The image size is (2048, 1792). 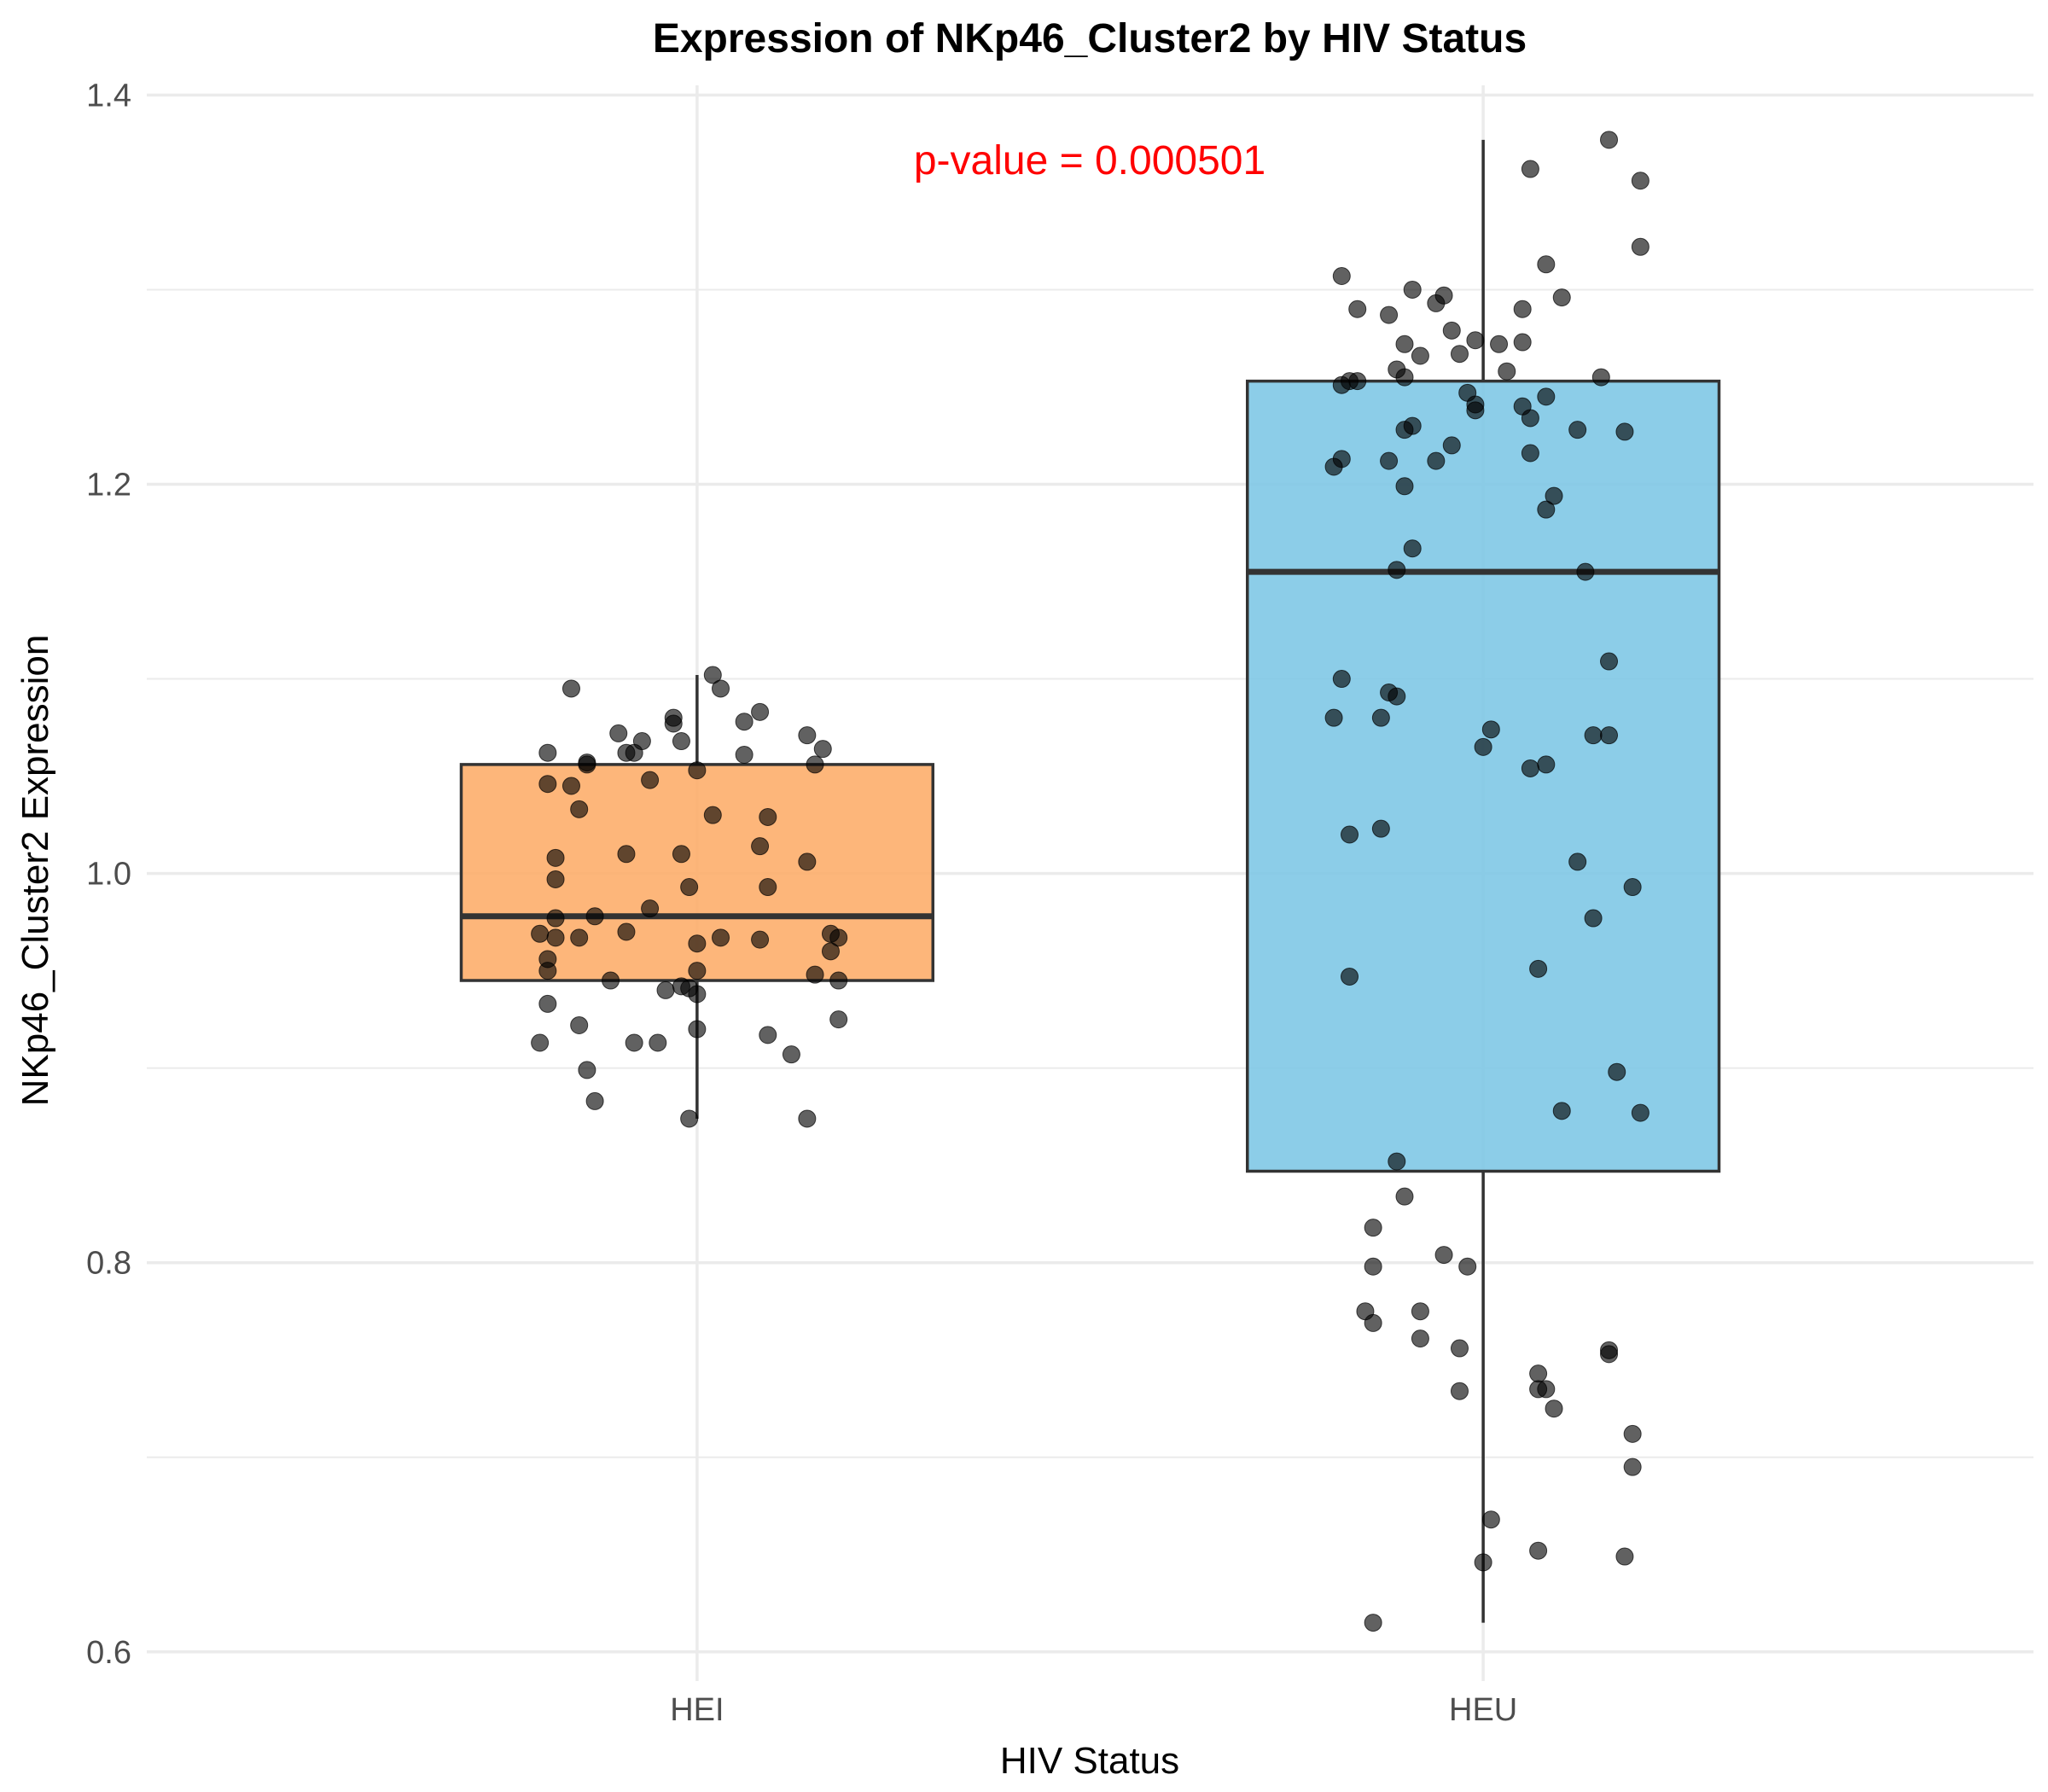 I want to click on y-tick-label: 0.8, so click(x=108, y=1264).